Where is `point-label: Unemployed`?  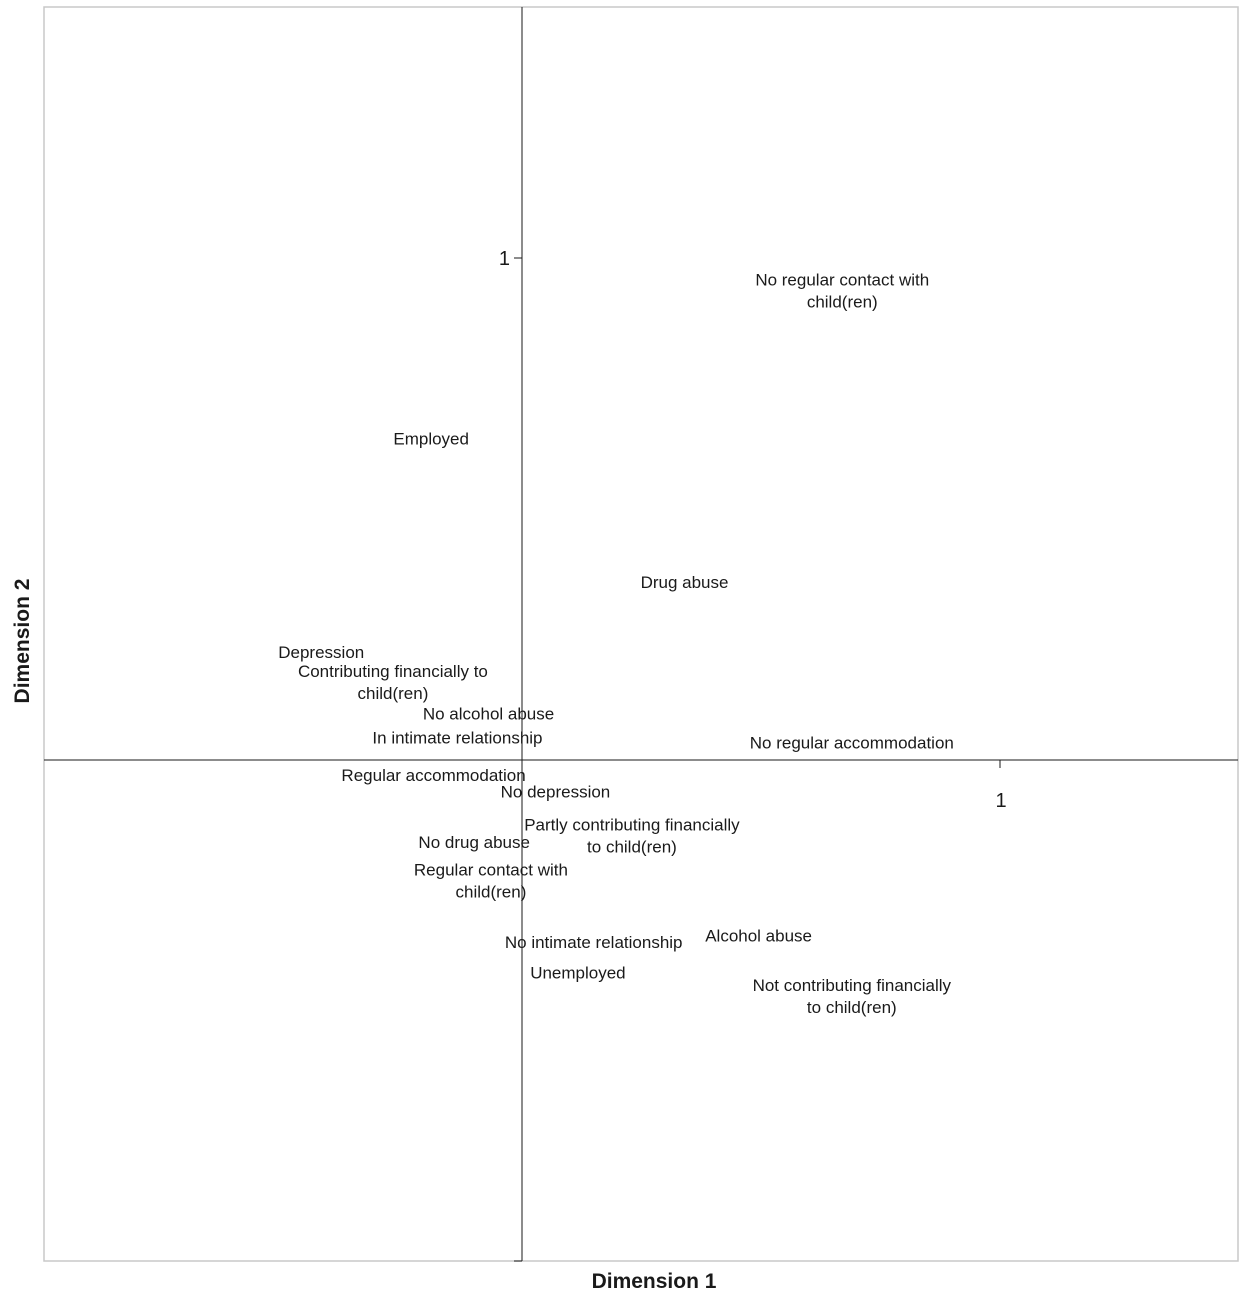 point-label: Unemployed is located at coordinates (577, 972).